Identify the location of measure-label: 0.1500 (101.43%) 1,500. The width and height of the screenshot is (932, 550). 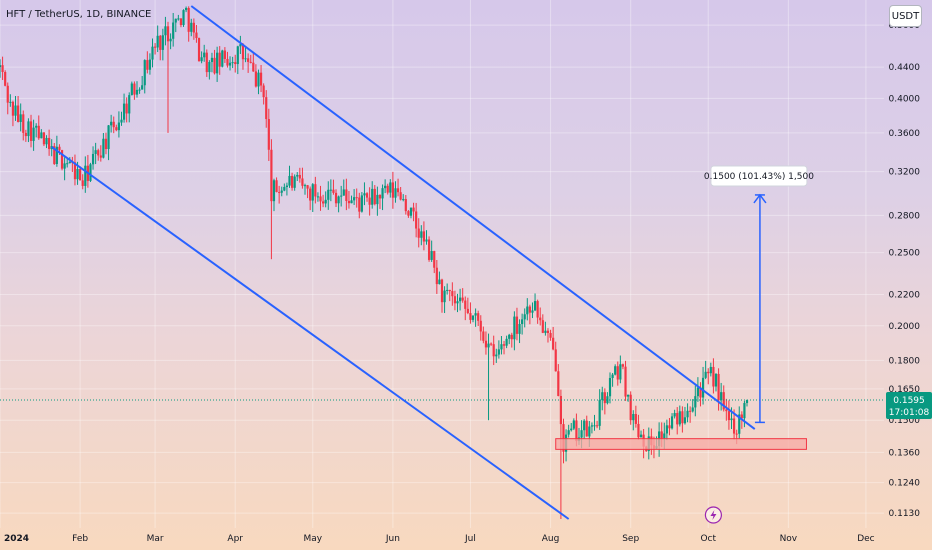
(759, 177).